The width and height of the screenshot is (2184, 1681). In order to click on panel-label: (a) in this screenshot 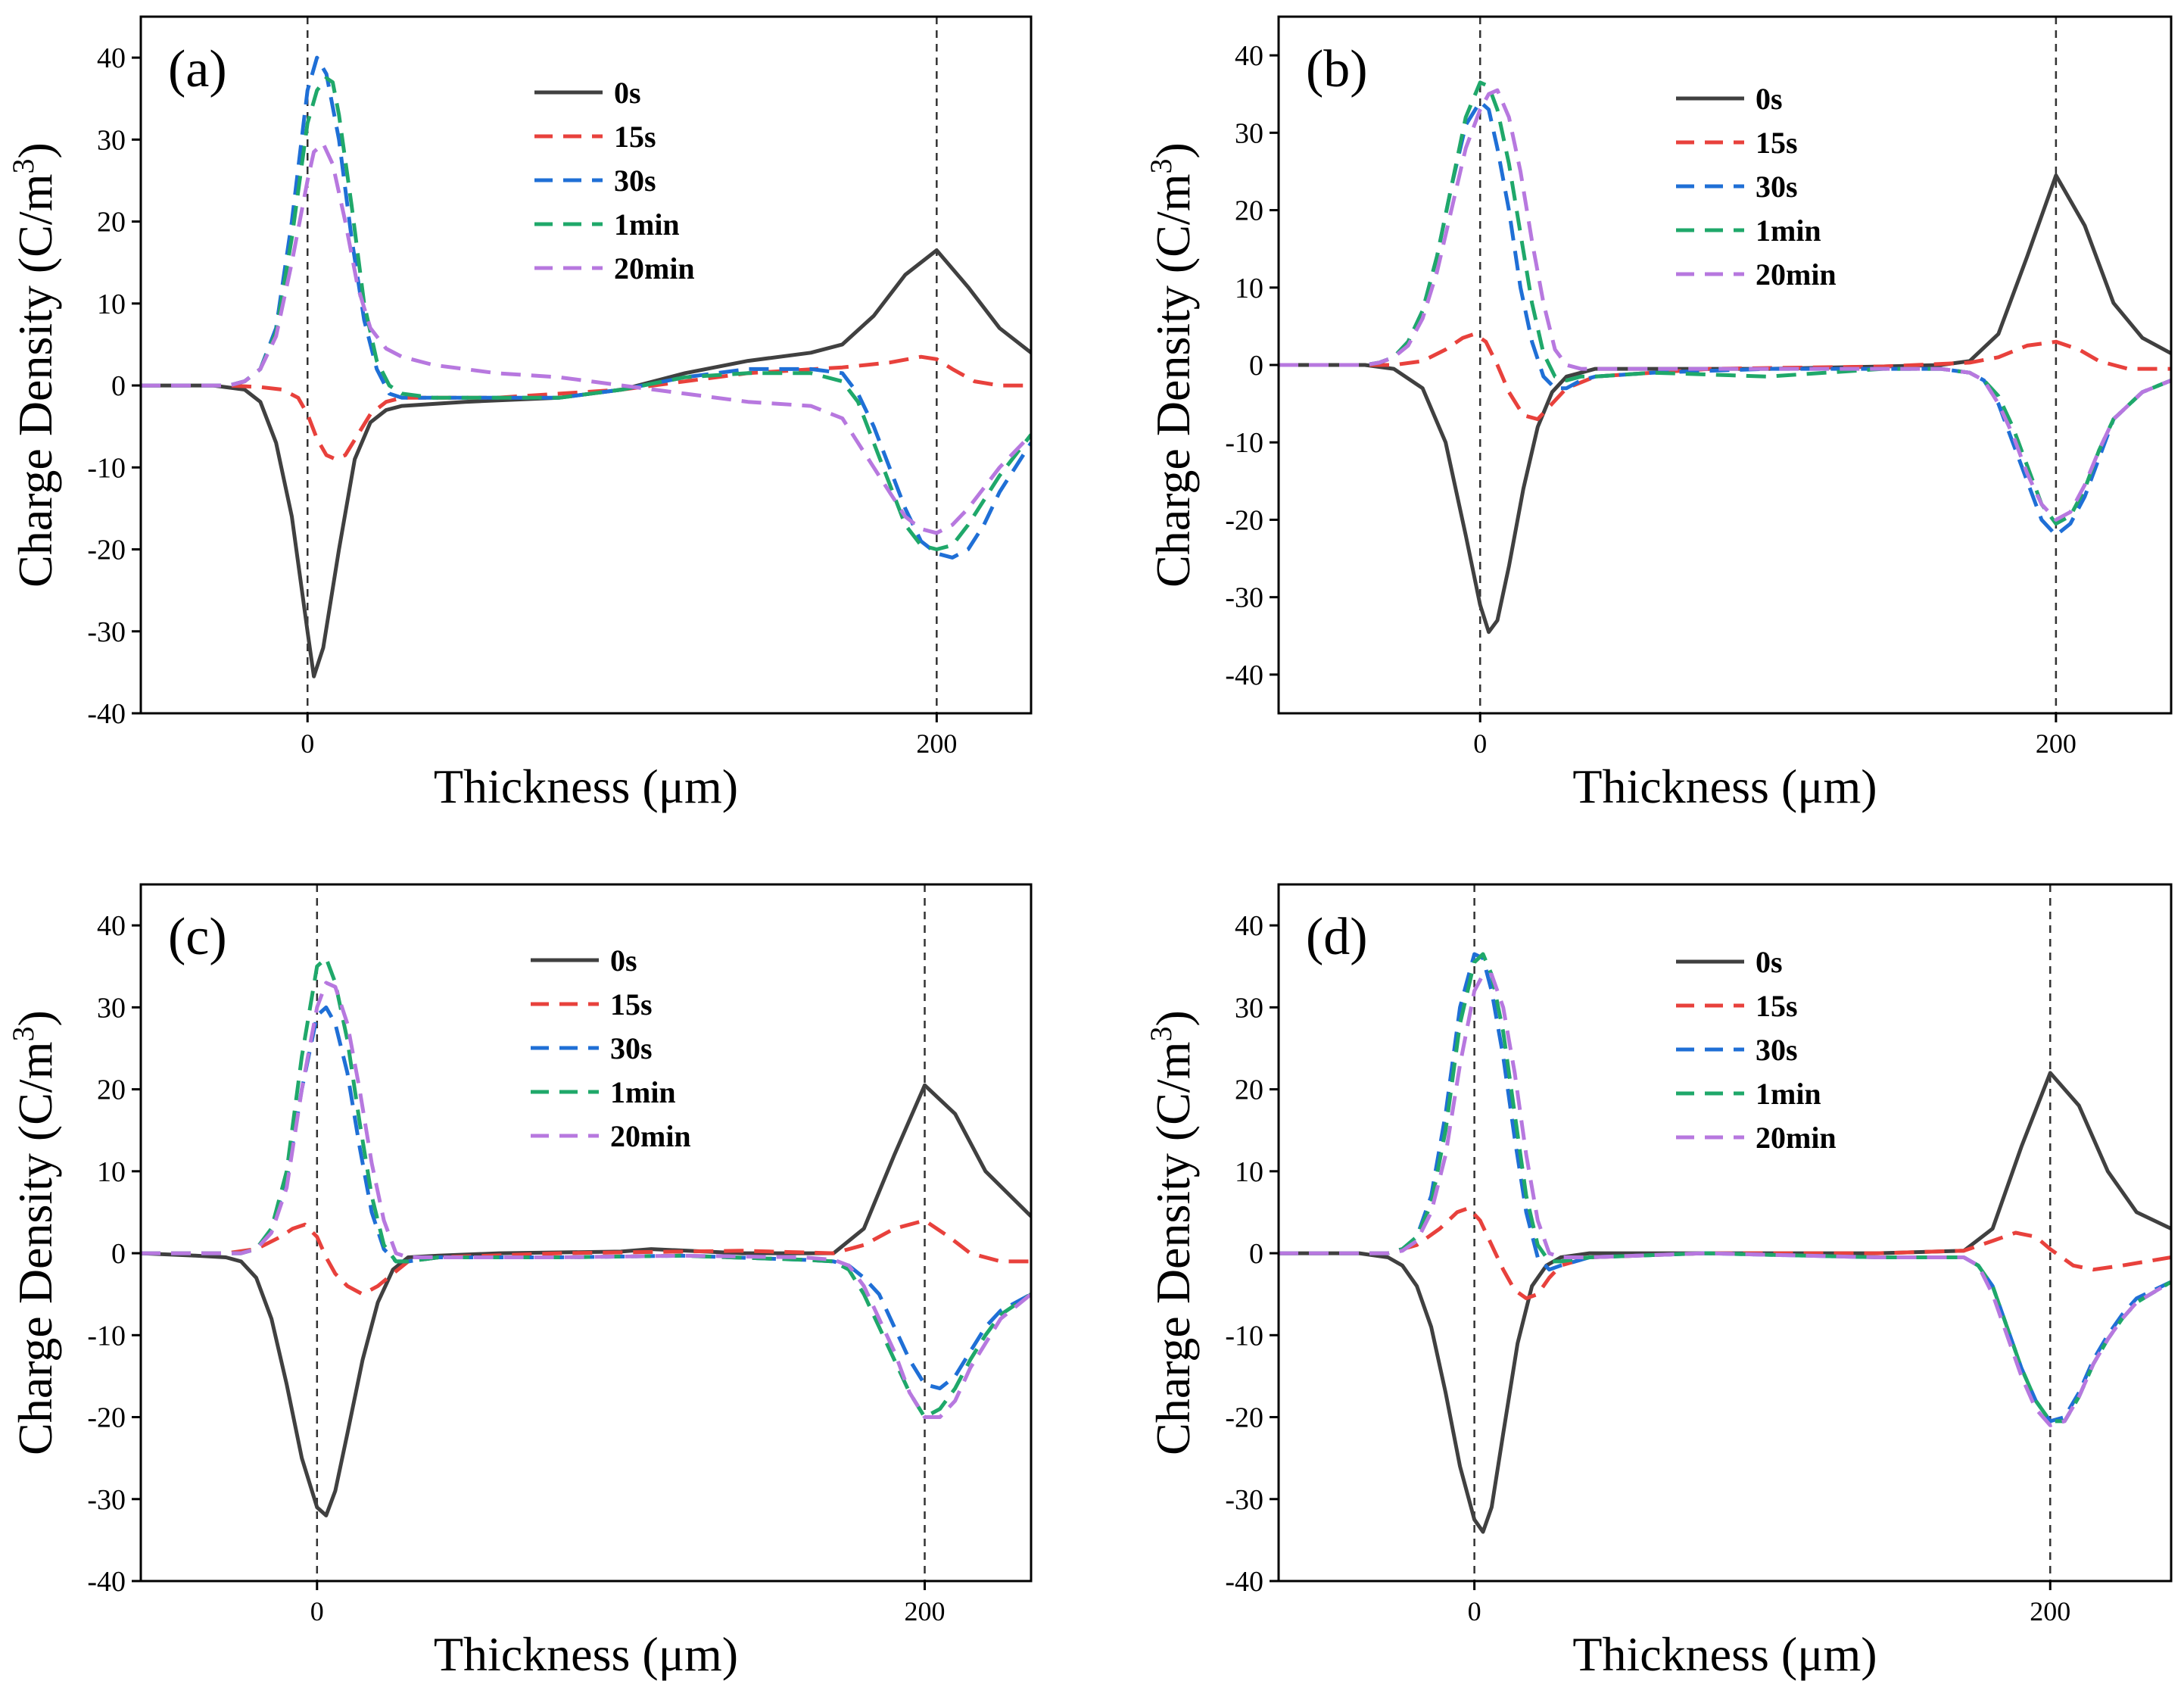, I will do `click(197, 69)`.